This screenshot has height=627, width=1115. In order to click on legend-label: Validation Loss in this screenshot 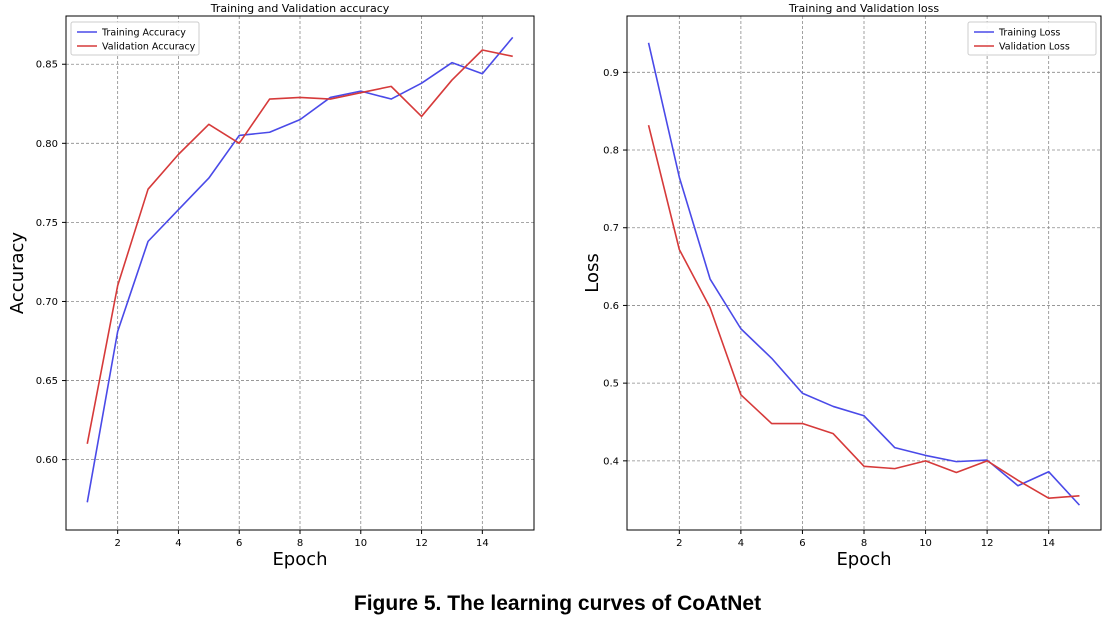, I will do `click(1034, 47)`.